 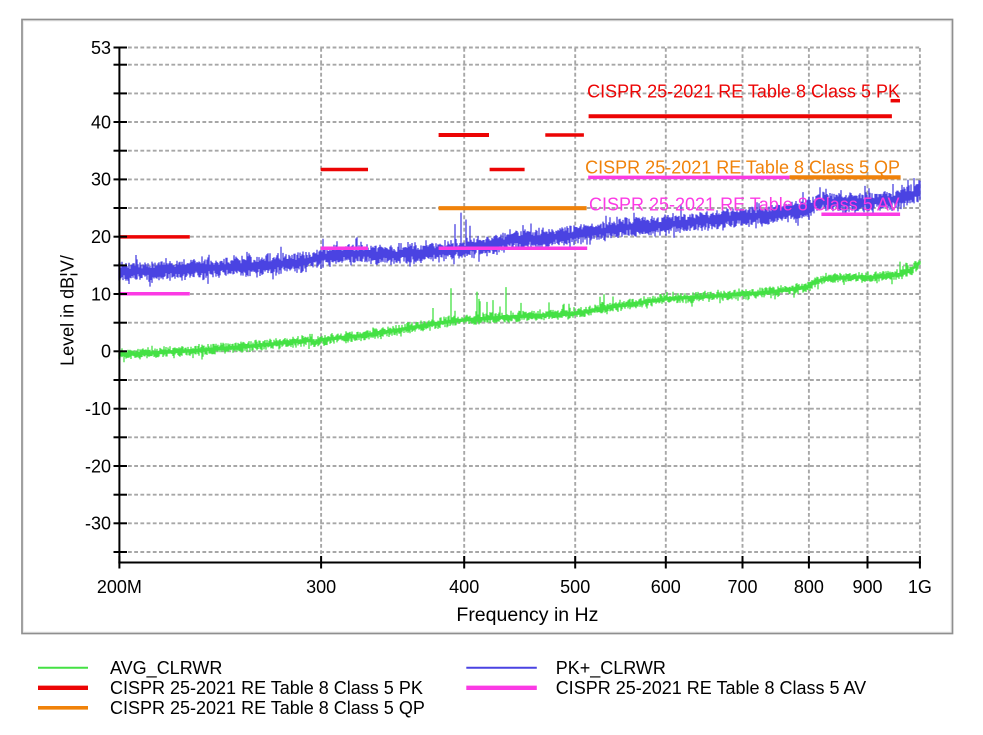 What do you see at coordinates (98, 409) in the screenshot?
I see `svg-text: -10` at bounding box center [98, 409].